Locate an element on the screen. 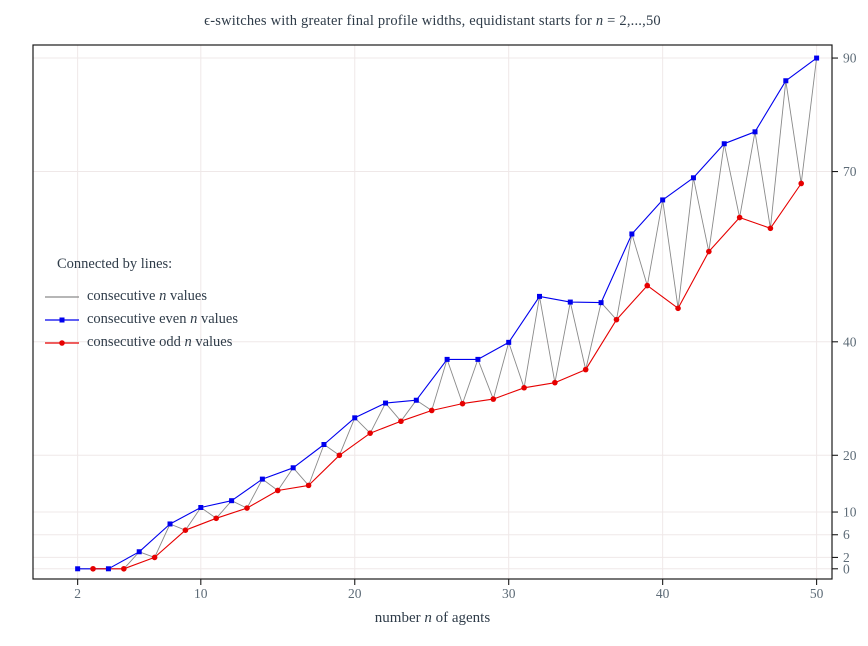 The image size is (868, 646). x-tick-label: 20 is located at coordinates (355, 593).